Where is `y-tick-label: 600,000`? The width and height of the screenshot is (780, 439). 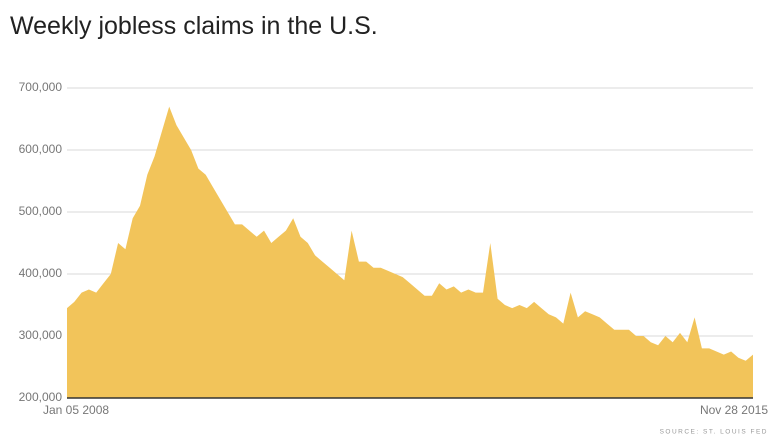
y-tick-label: 600,000 is located at coordinates (41, 149).